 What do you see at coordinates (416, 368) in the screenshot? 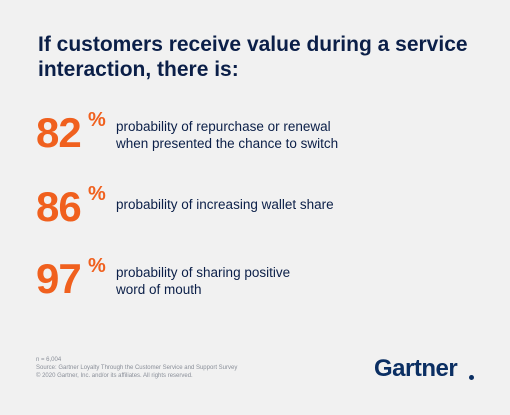
I see `gartner-logo: Gartner` at bounding box center [416, 368].